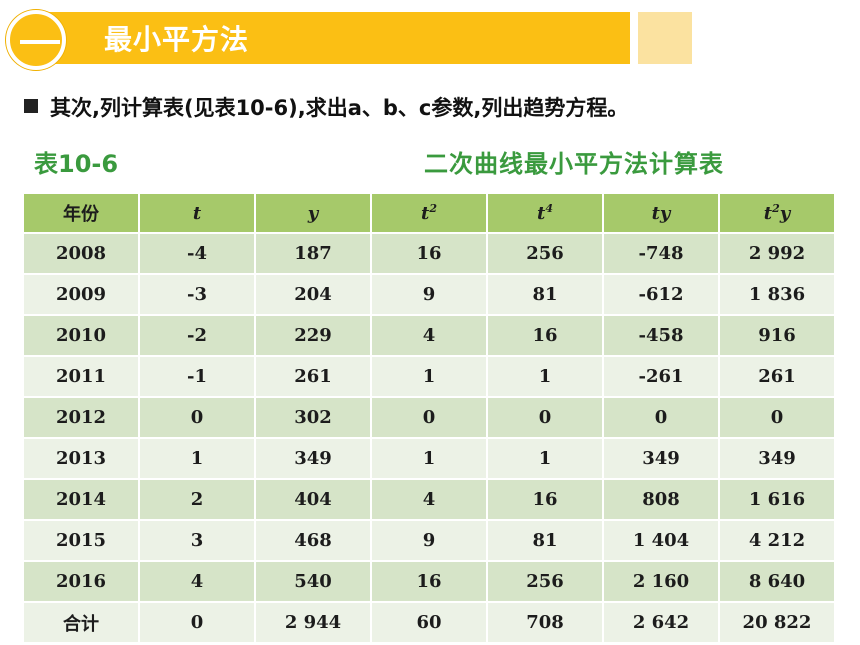 The image size is (860, 645). What do you see at coordinates (197, 335) in the screenshot?
I see `table-cell: -2` at bounding box center [197, 335].